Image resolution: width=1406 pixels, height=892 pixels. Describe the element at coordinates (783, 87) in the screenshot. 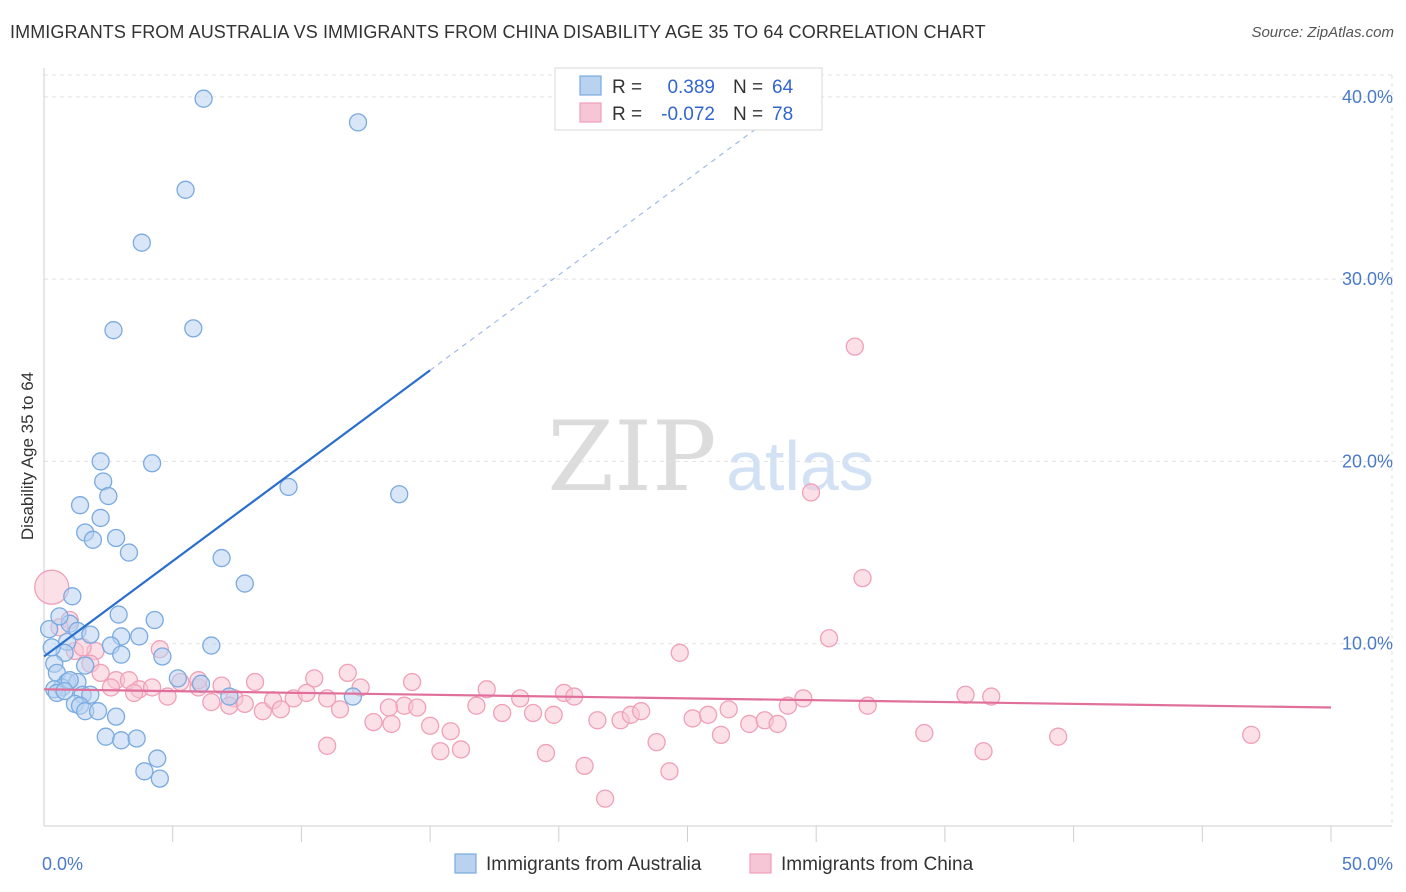

I see `legend-n-value-australia: 64` at that location.